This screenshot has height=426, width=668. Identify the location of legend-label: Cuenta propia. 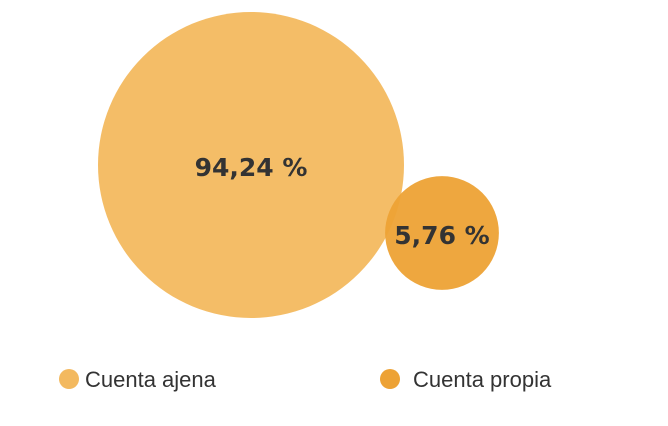
(482, 379).